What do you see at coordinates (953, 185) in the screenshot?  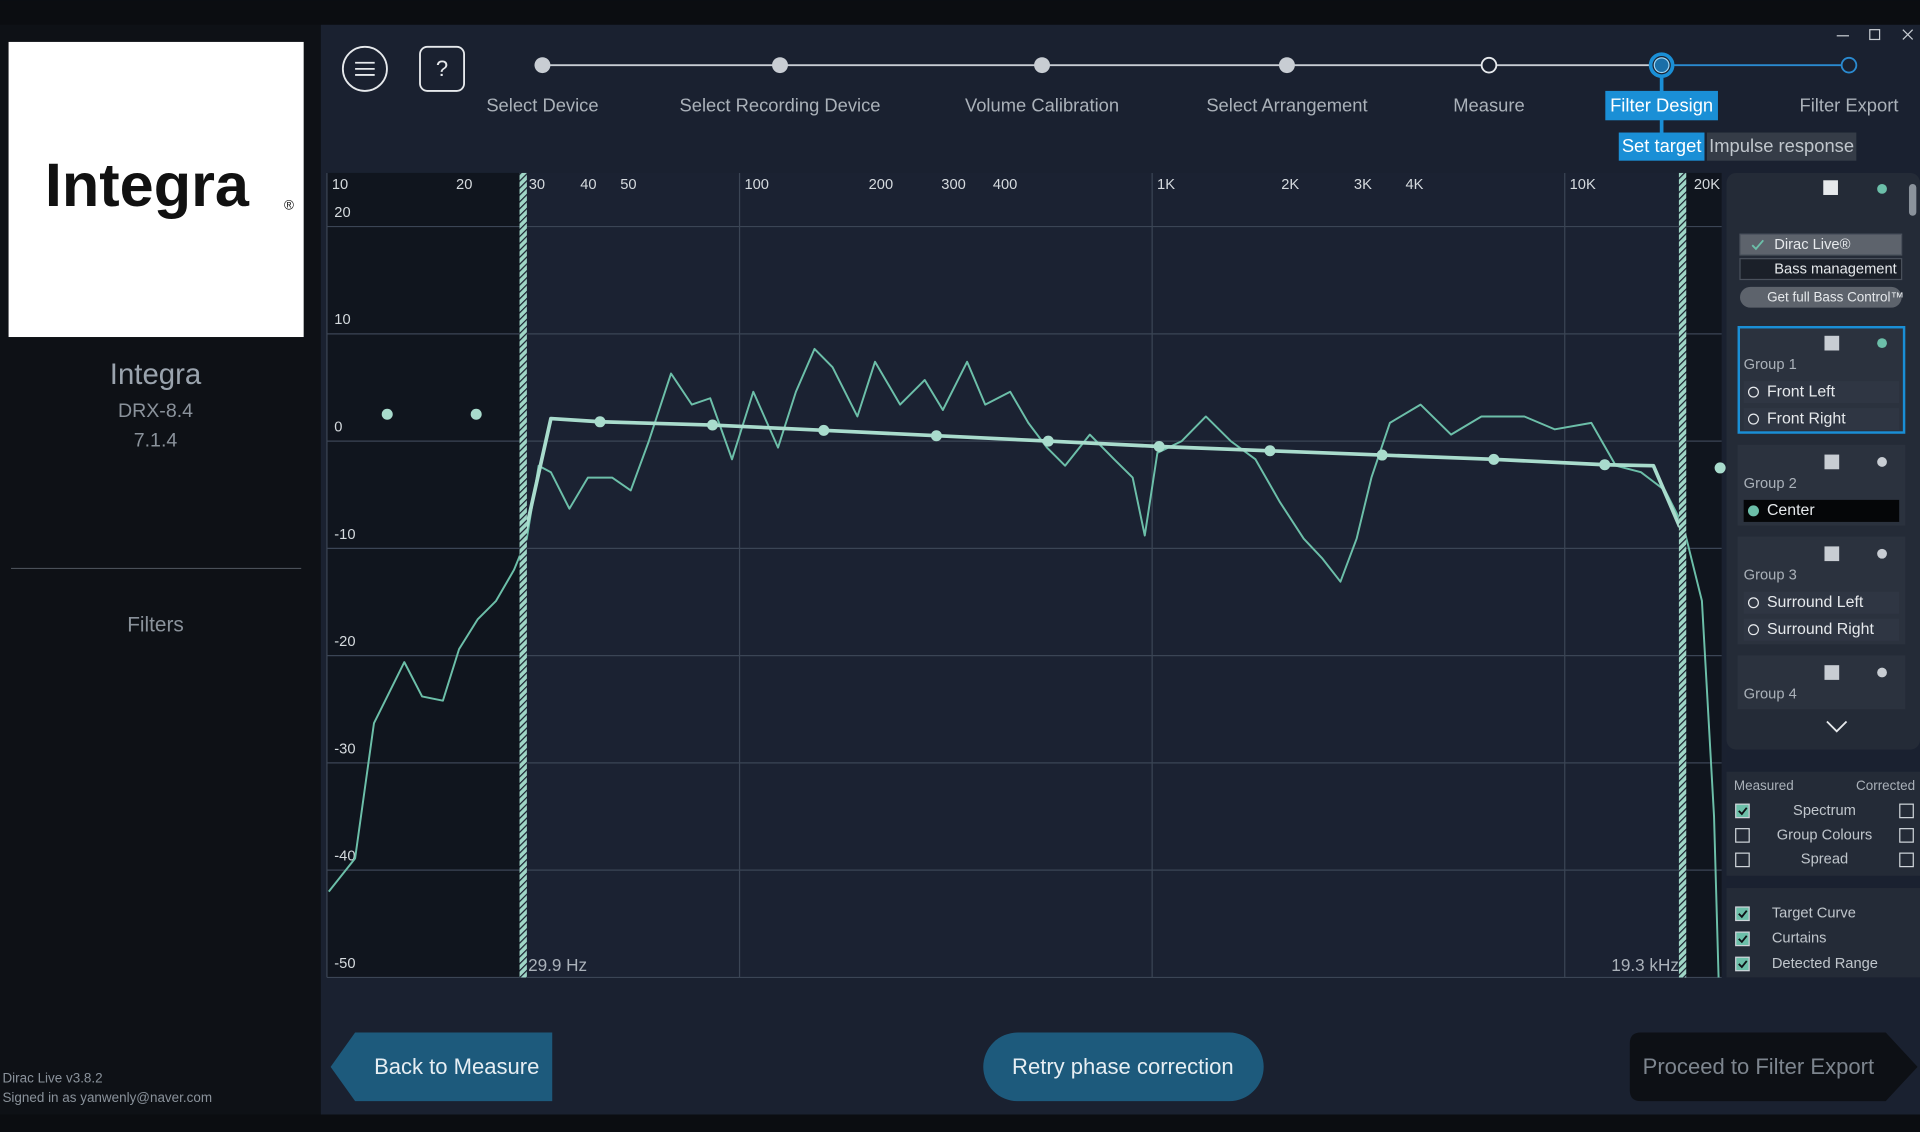 I see `x-tick-label: 300` at bounding box center [953, 185].